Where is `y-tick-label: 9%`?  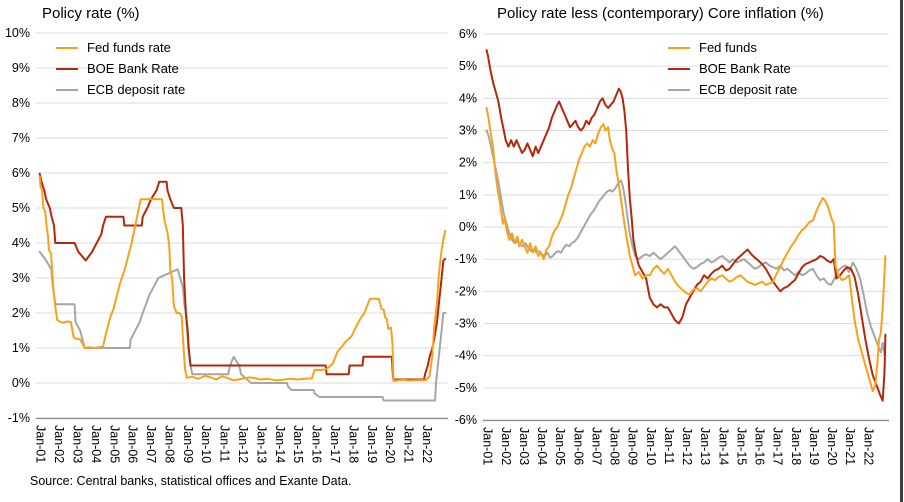
y-tick-label: 9% is located at coordinates (21, 68).